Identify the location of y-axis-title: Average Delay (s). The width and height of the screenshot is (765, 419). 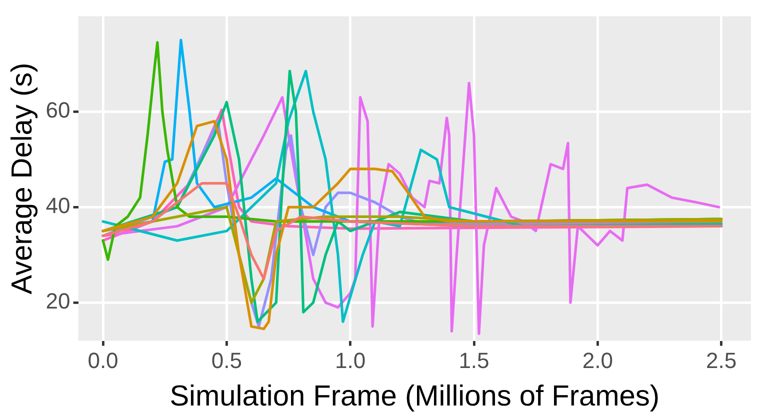
(22, 178).